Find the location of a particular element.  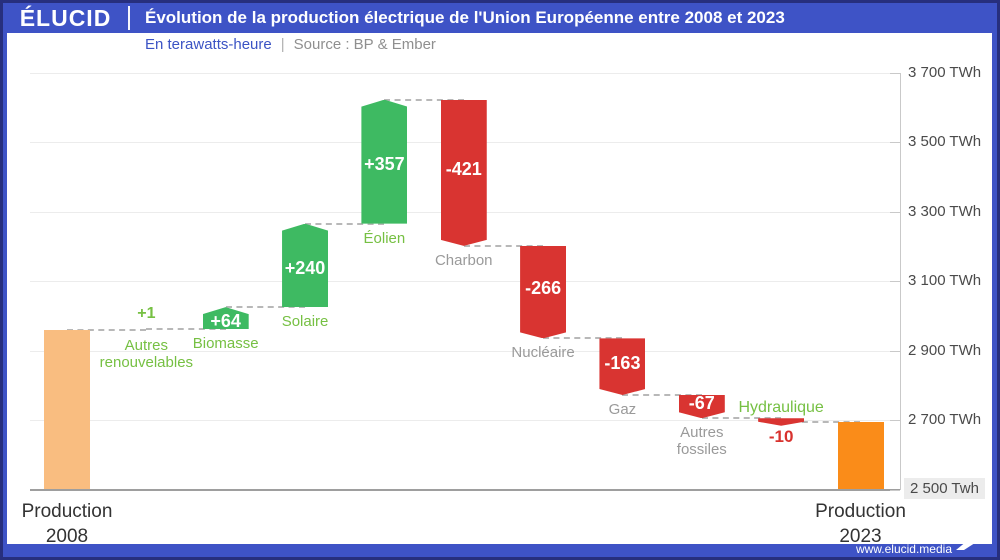

y-tick-label: 3 500 TWh is located at coordinates (945, 141).